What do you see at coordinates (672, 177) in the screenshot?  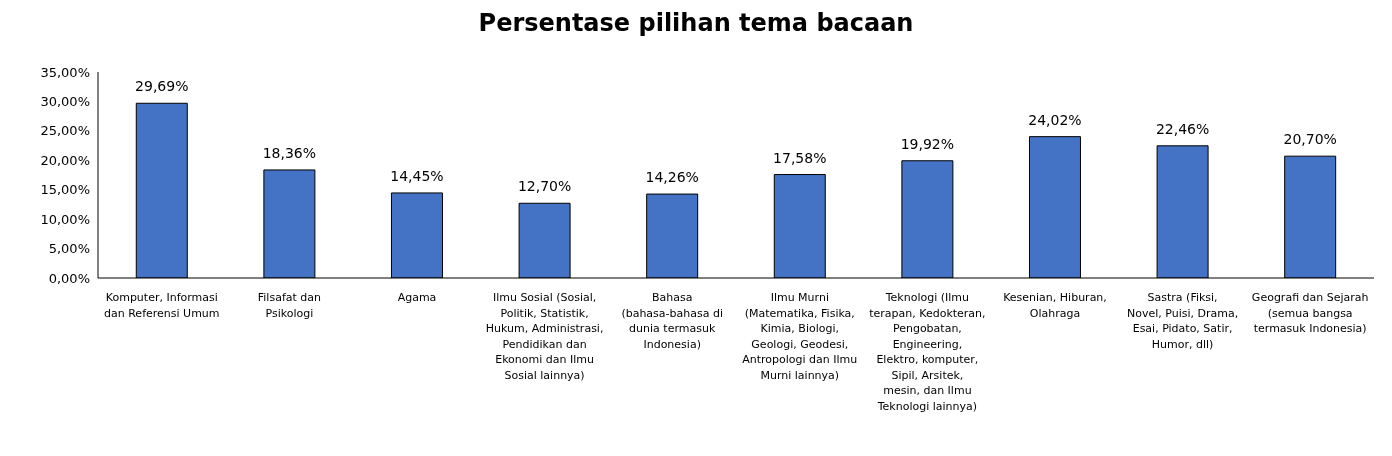 I see `data-label: 14,26%` at bounding box center [672, 177].